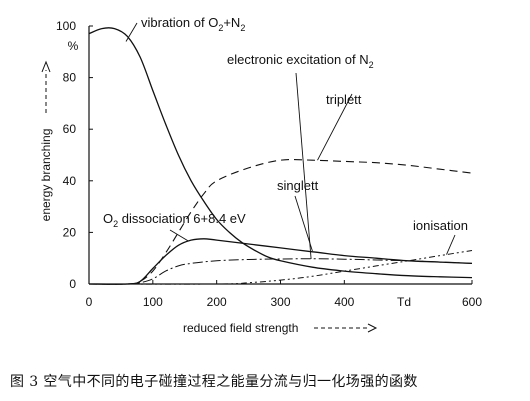 The width and height of the screenshot is (530, 401). Describe the element at coordinates (70, 181) in the screenshot. I see `y-tick-label: 40` at that location.